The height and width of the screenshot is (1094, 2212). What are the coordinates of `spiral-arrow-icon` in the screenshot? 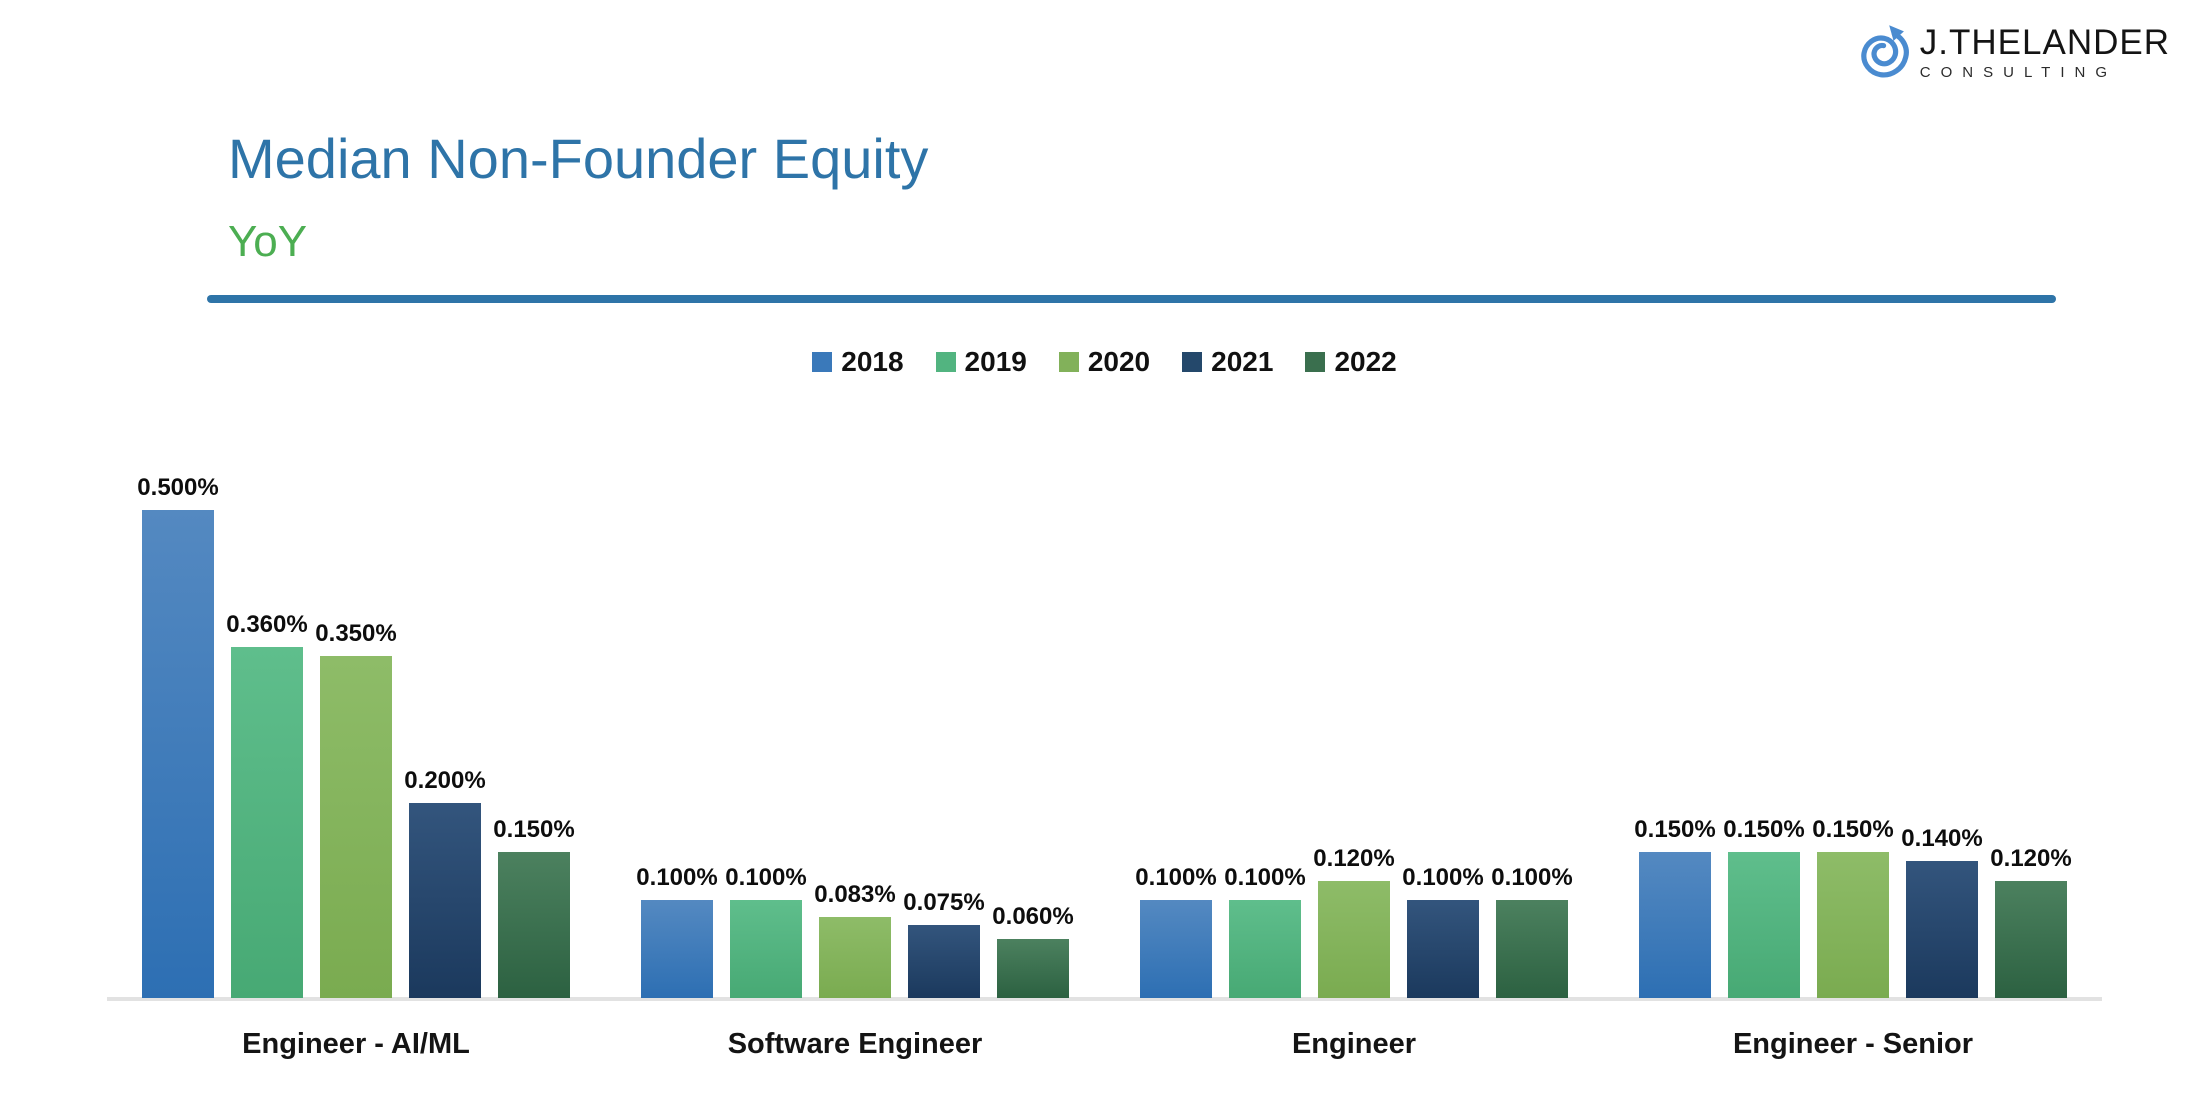 It's located at (1885, 51).